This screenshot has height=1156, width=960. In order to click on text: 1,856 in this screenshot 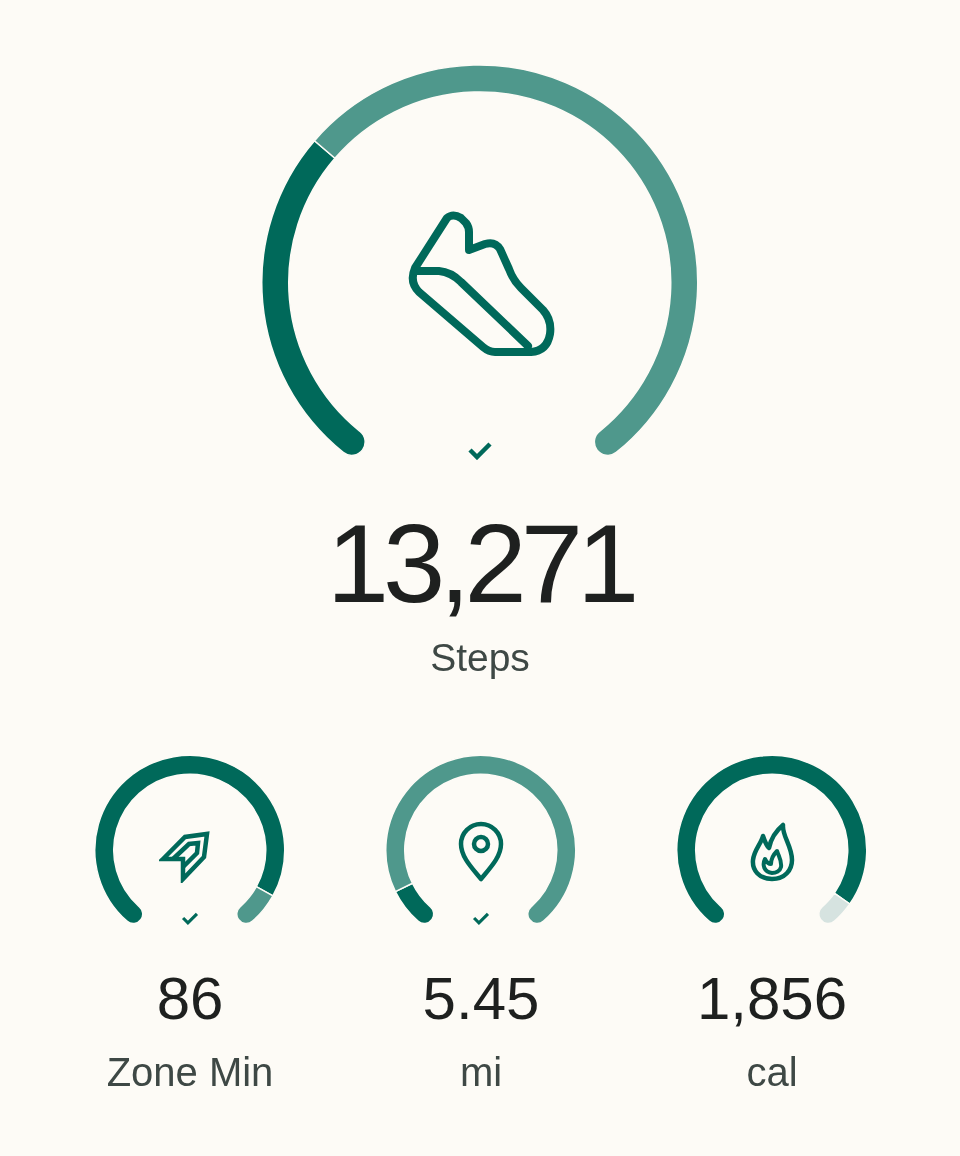, I will do `click(772, 999)`.